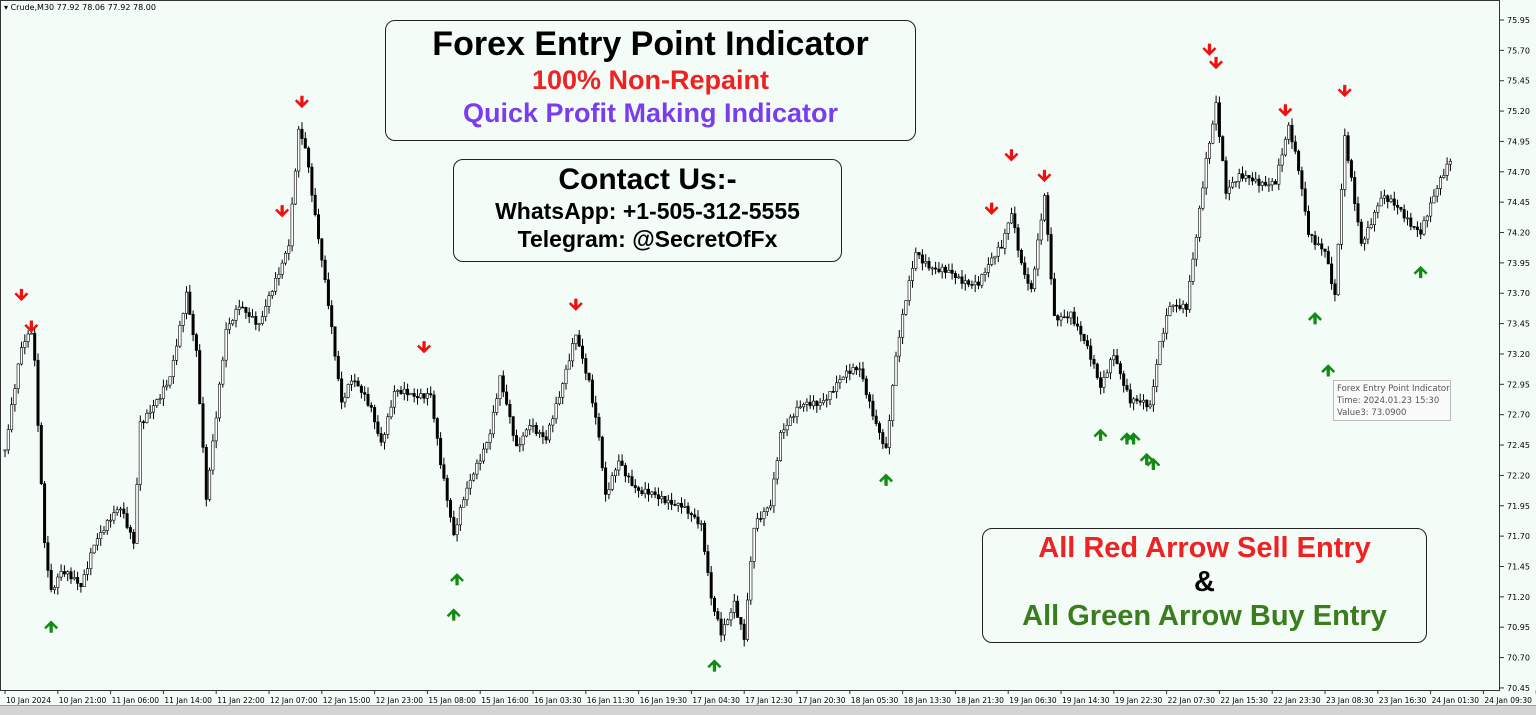 The width and height of the screenshot is (1536, 715). I want to click on panel-subtitle-nonrepaint: 100% Non-Repaint, so click(650, 80).